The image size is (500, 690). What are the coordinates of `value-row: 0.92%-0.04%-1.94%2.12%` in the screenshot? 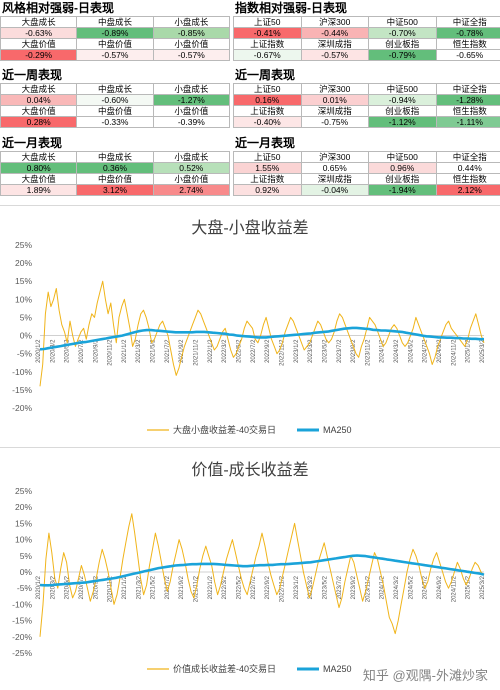 It's located at (367, 190).